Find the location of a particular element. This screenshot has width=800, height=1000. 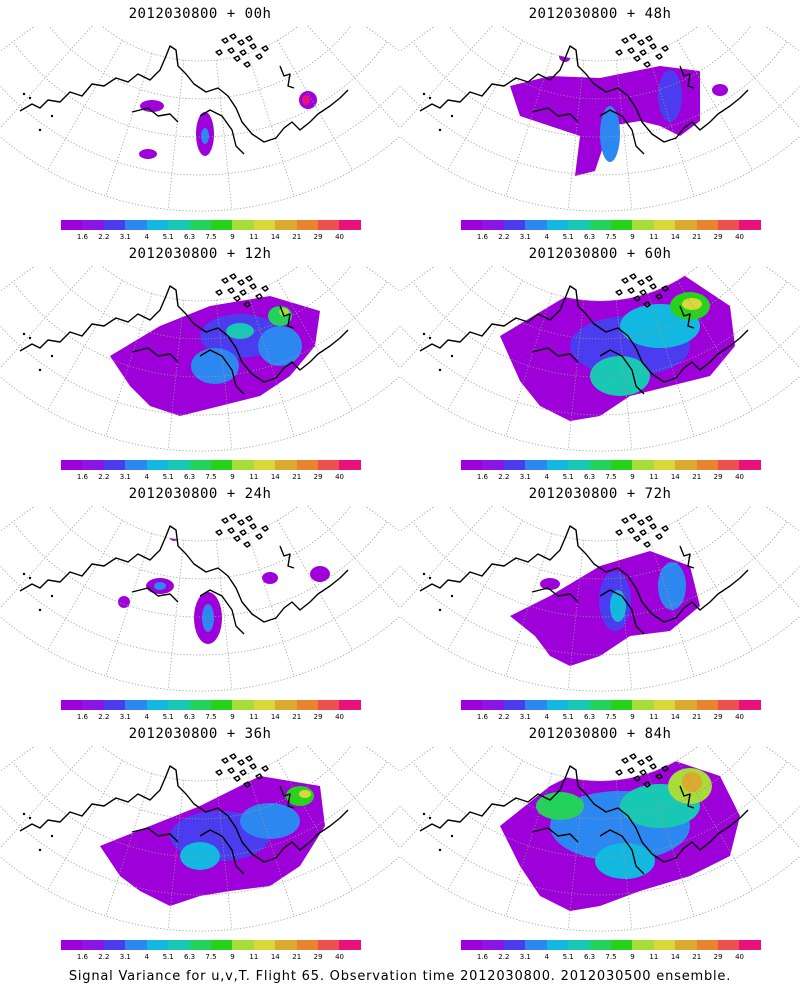

colorbar-tick-label: 14 is located at coordinates (675, 477).